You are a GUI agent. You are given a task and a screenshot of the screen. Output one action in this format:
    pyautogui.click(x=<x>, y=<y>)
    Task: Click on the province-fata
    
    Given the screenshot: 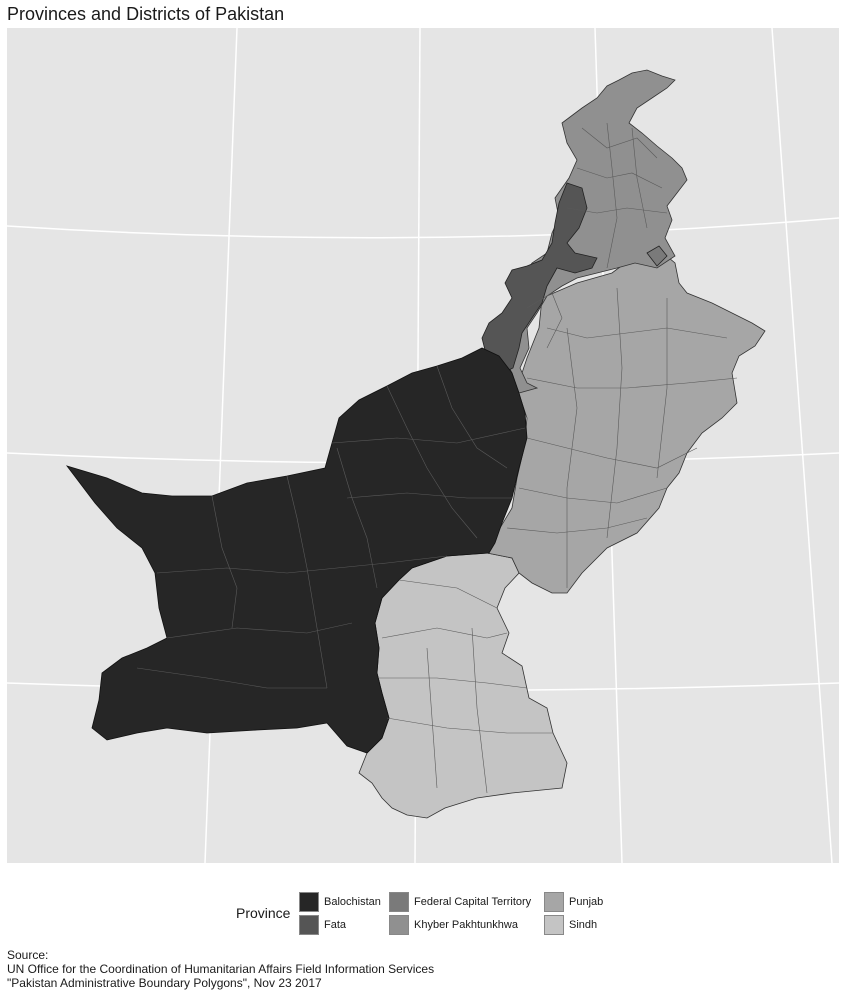 What is the action you would take?
    pyautogui.click(x=539, y=278)
    